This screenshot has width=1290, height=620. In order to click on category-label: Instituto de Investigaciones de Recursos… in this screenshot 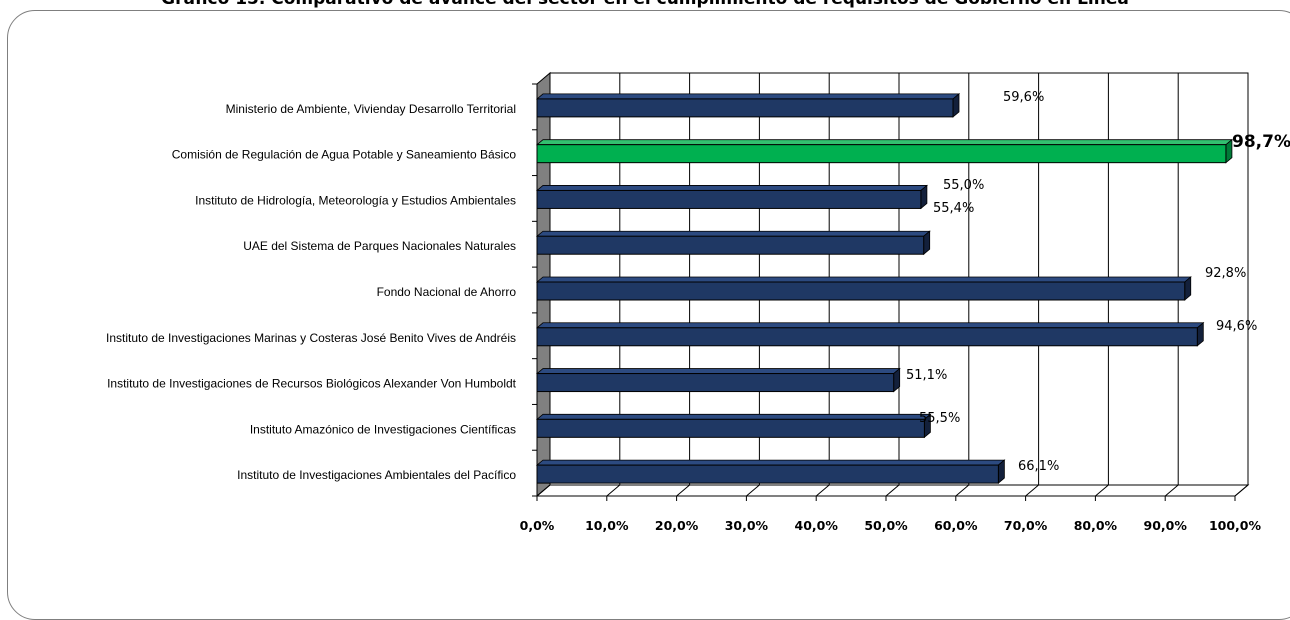, I will do `click(312, 384)`.